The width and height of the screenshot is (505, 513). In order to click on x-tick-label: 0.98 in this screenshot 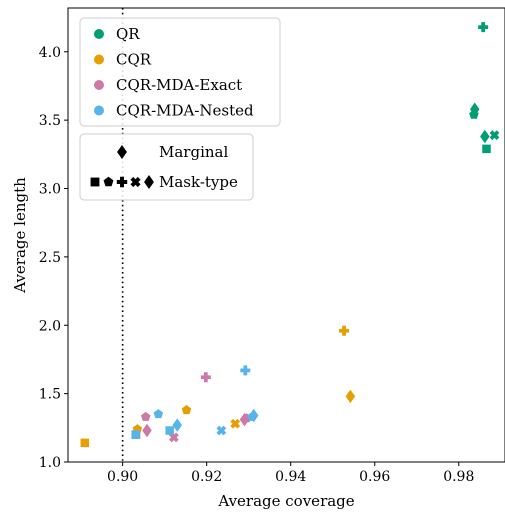, I will do `click(458, 477)`.